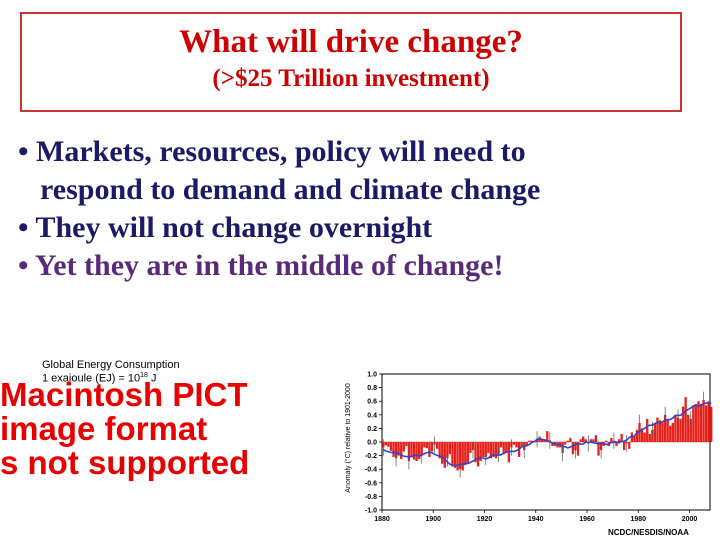 The height and width of the screenshot is (540, 720). I want to click on y-axis-ticks: 1.0 0.8 0.6 0.4 0.2 0.0 -0.2 -0.4 -0.6 -0.8 -1.0, so click(373, 443).